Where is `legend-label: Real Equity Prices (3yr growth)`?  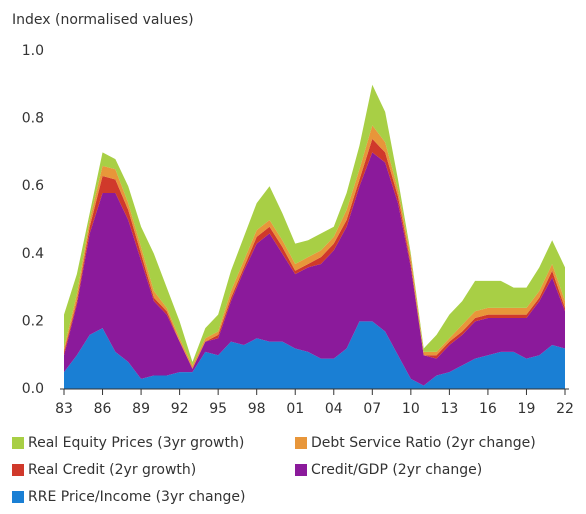
legend-label: Real Equity Prices (3yr growth) is located at coordinates (136, 443).